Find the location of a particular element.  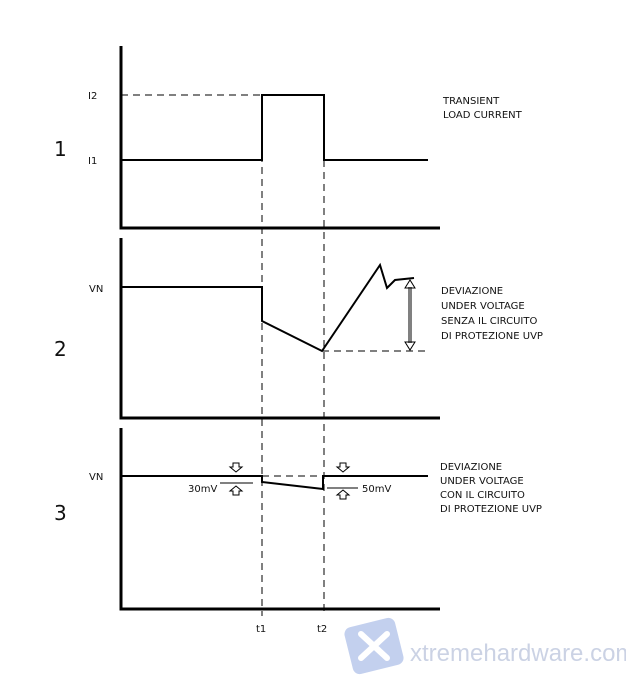

panel2-axes is located at coordinates (279, 329).